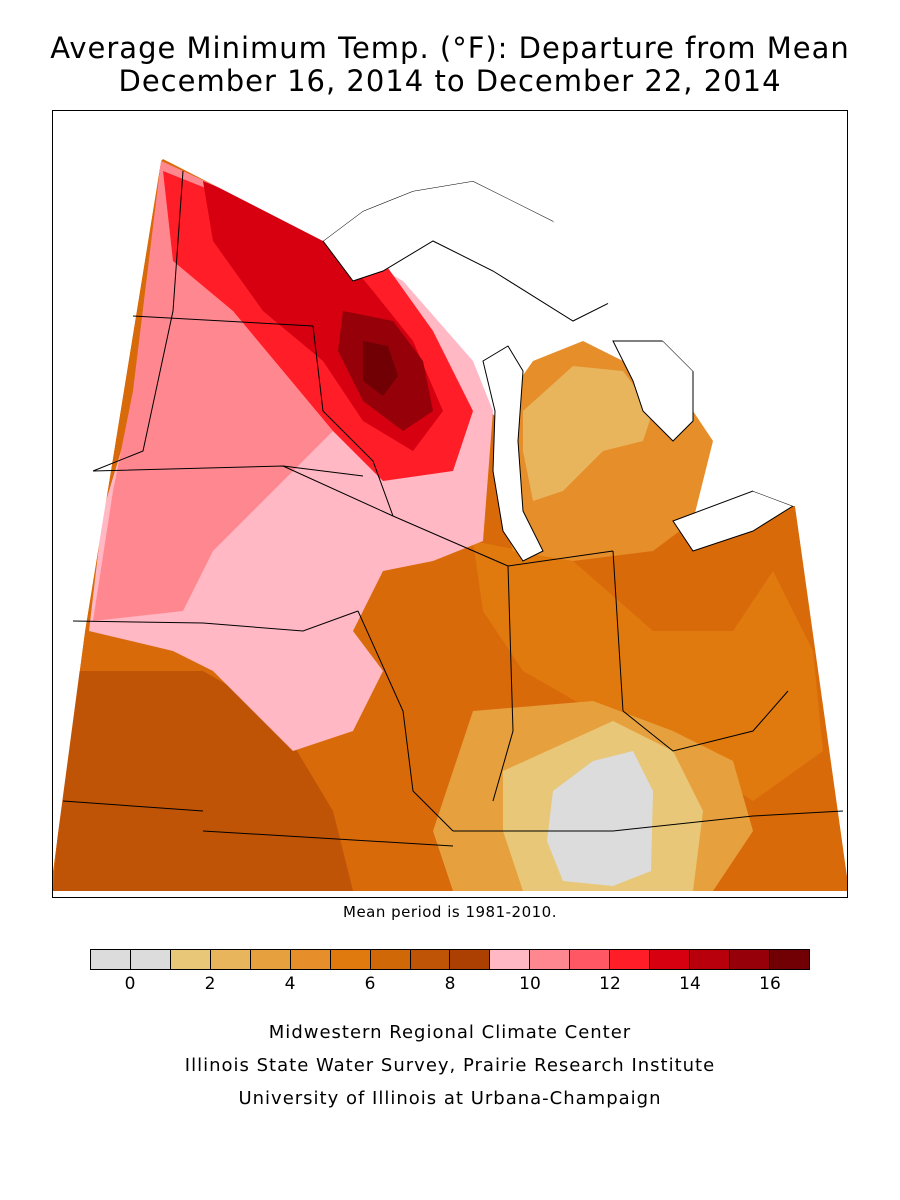  Describe the element at coordinates (280, 621) in the screenshot. I see `border-ia-mo` at that location.